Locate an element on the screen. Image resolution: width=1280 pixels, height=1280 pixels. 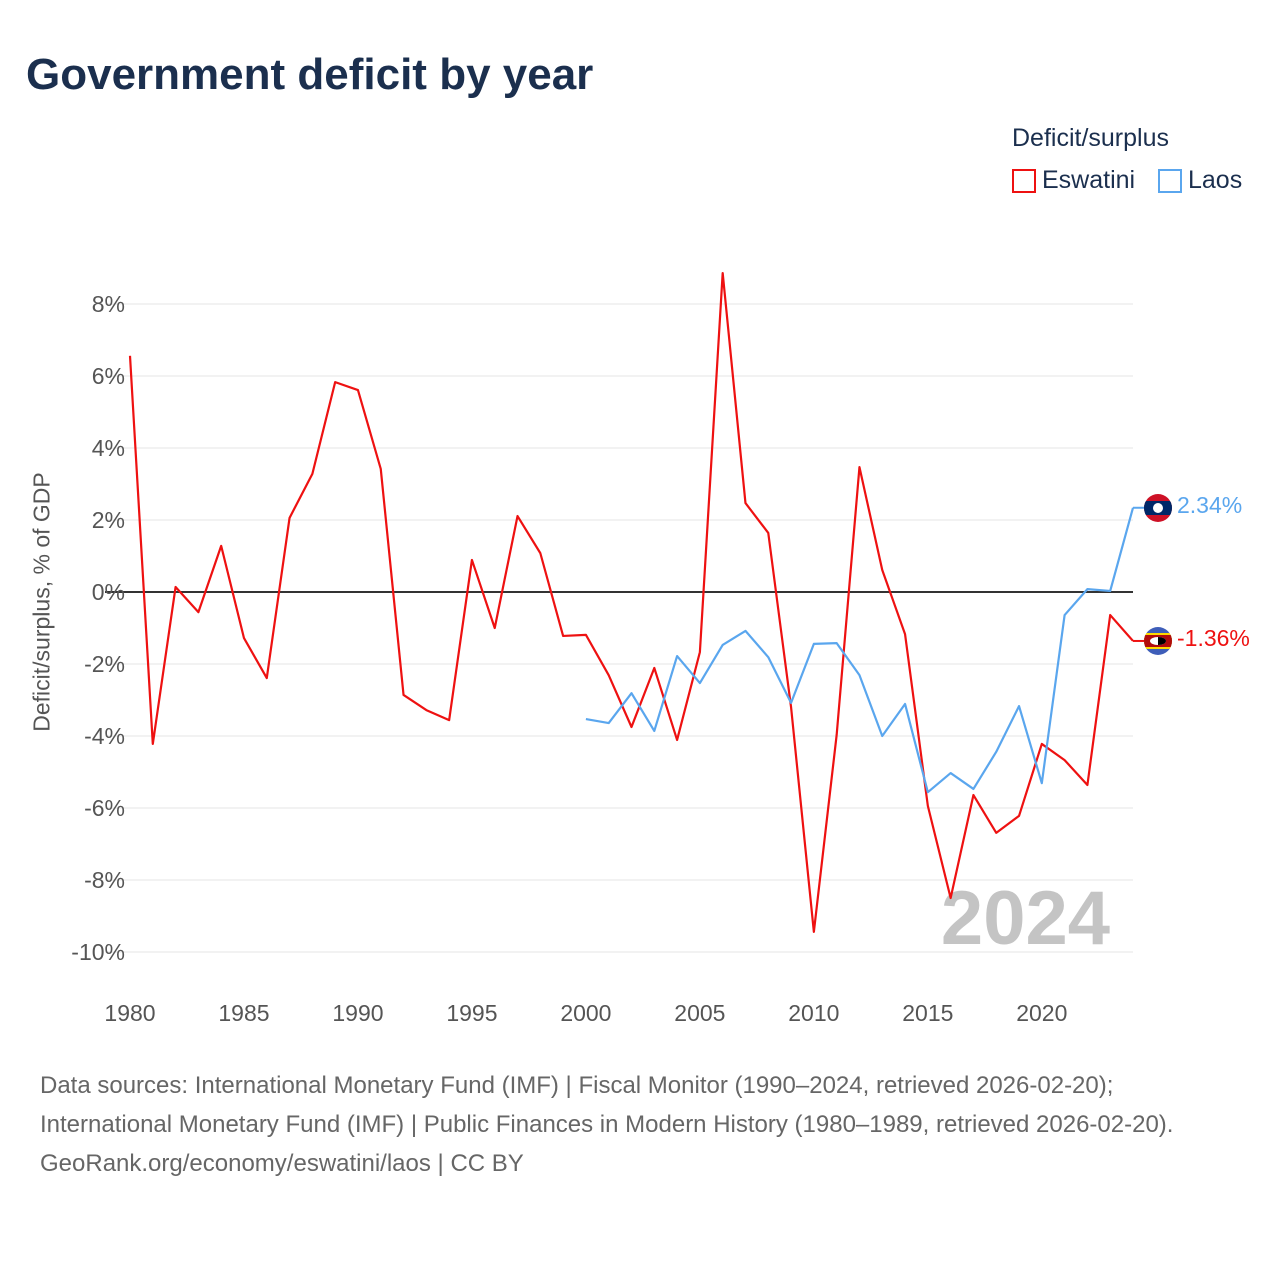
y-tick-label: -10% is located at coordinates (98, 952).